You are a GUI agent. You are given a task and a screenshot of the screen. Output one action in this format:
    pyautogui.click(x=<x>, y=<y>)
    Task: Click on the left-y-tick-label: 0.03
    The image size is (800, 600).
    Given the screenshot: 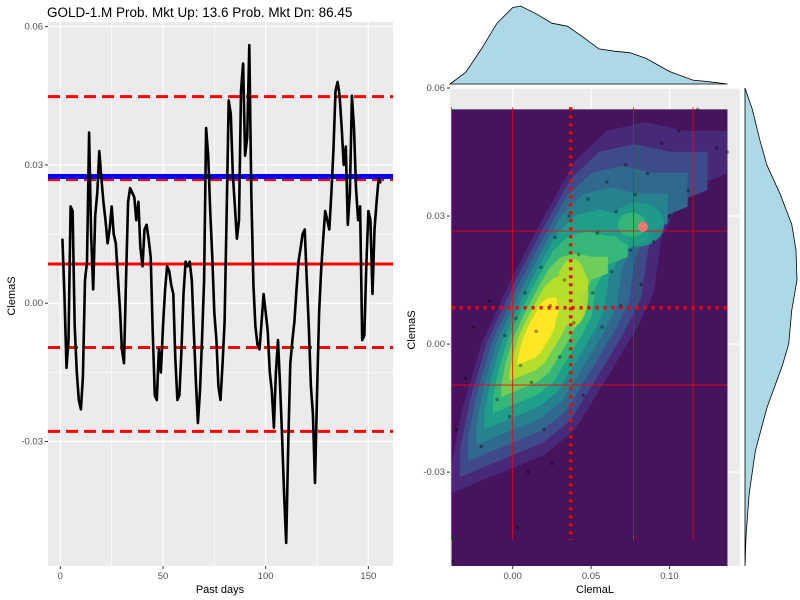 What is the action you would take?
    pyautogui.click(x=34, y=165)
    